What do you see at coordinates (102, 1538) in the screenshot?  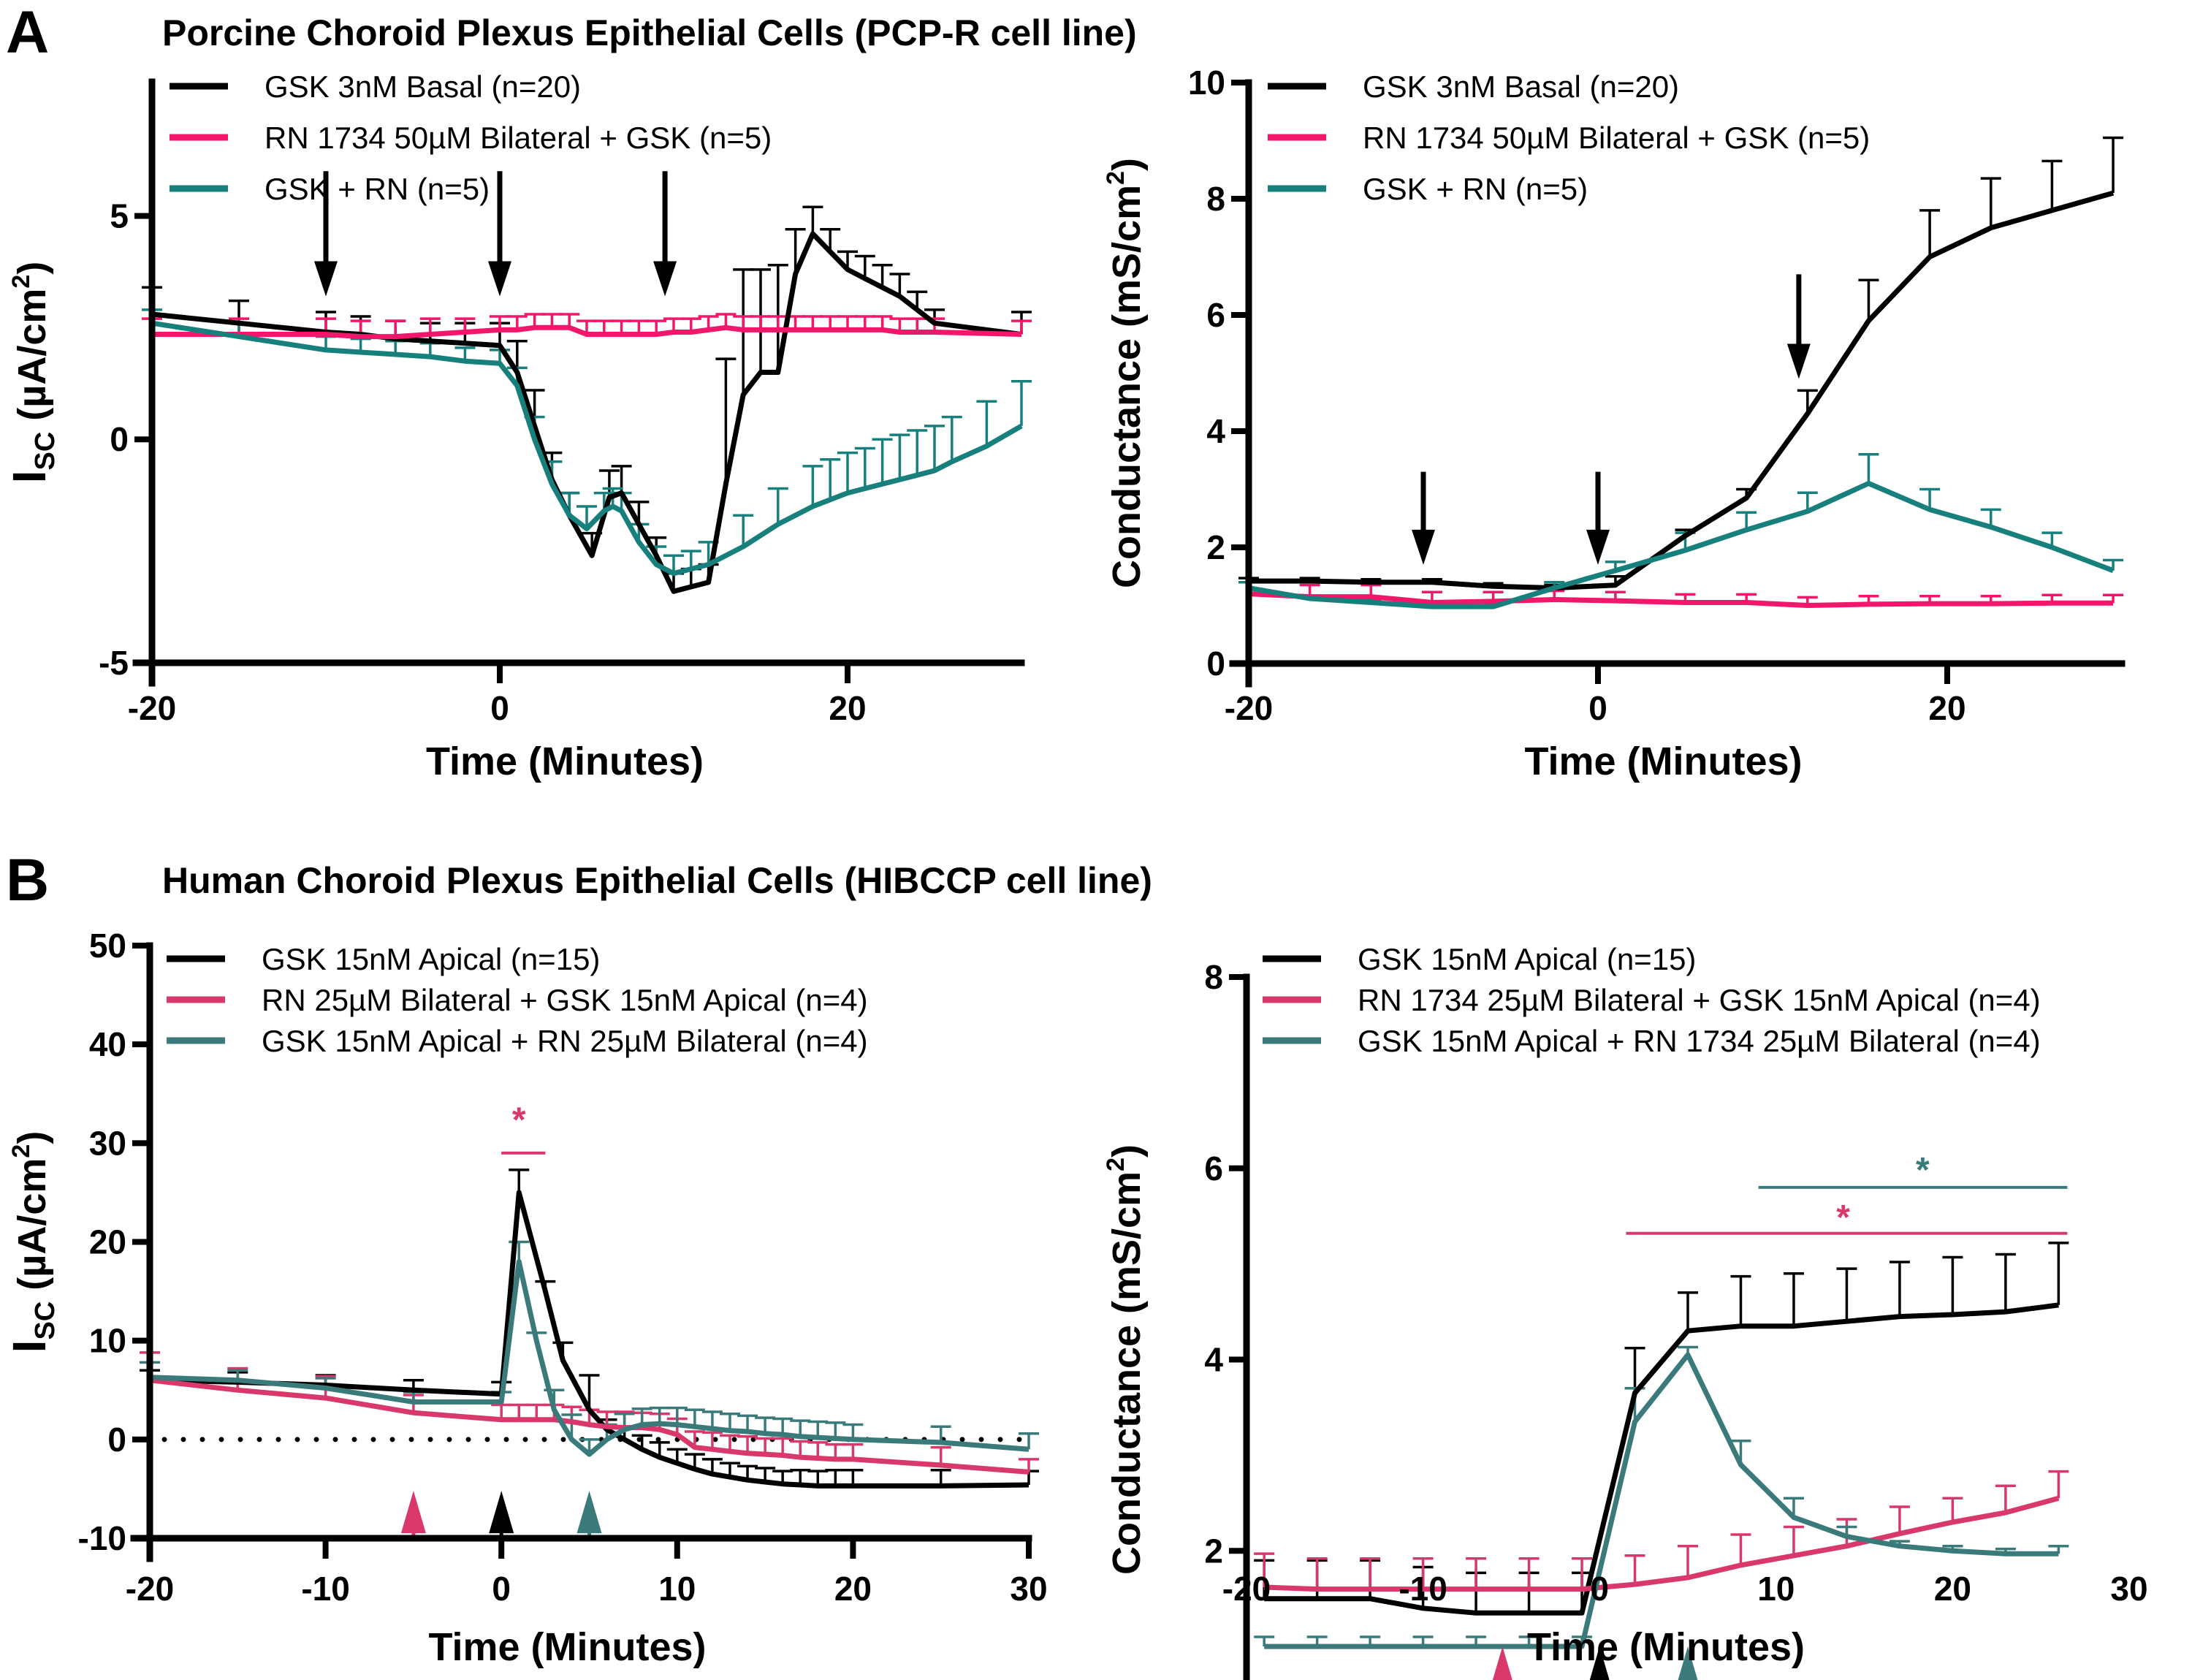 I see `y-tick-label: -10` at bounding box center [102, 1538].